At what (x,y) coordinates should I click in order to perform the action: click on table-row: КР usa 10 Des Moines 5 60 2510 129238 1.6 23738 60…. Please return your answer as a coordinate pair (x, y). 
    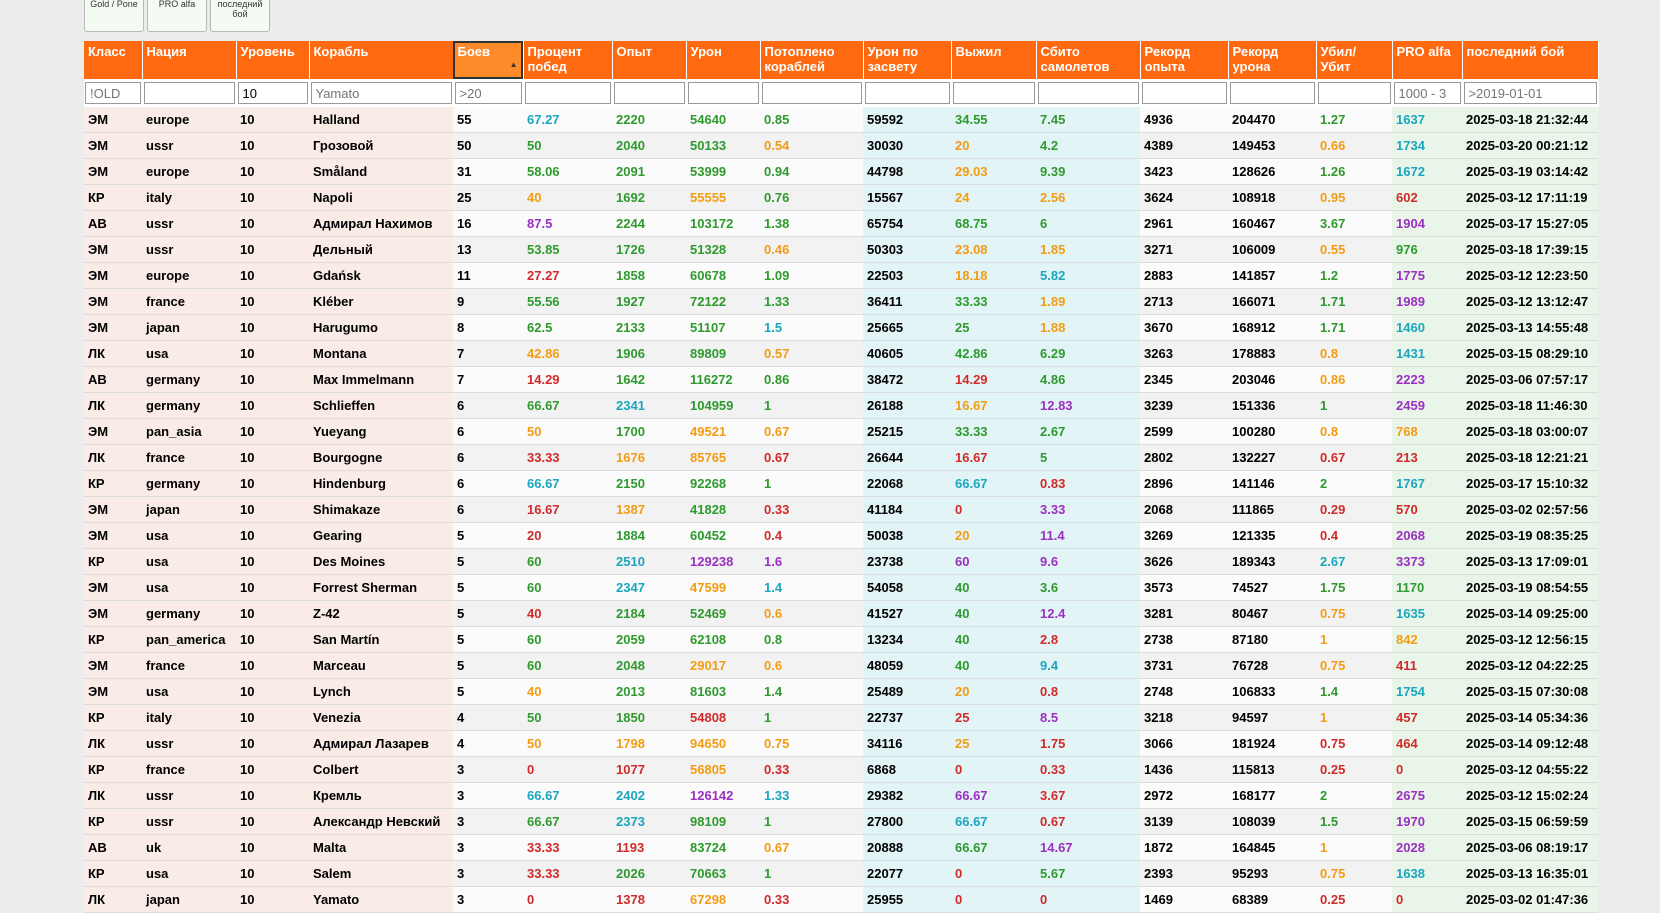
    Looking at the image, I should click on (841, 561).